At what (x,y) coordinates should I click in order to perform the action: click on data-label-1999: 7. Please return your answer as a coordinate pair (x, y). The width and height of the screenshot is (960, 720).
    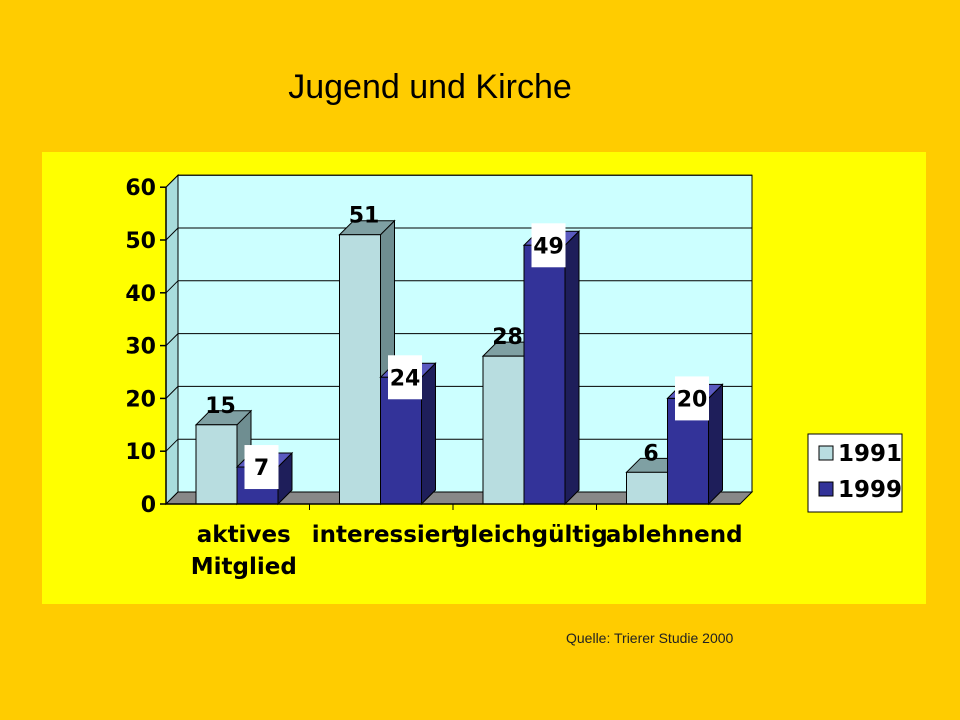
    Looking at the image, I should click on (261, 468).